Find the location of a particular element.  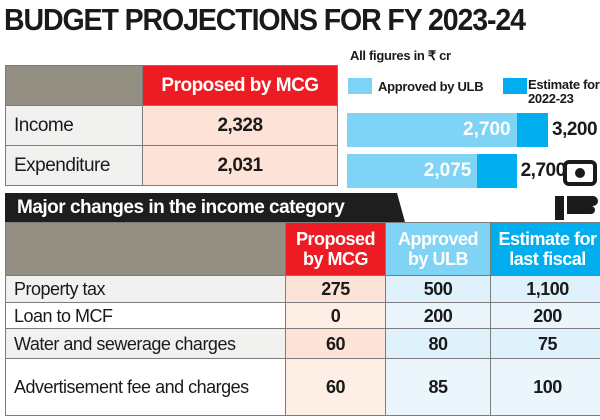

bar-label-estimate: 3,200 is located at coordinates (575, 129).